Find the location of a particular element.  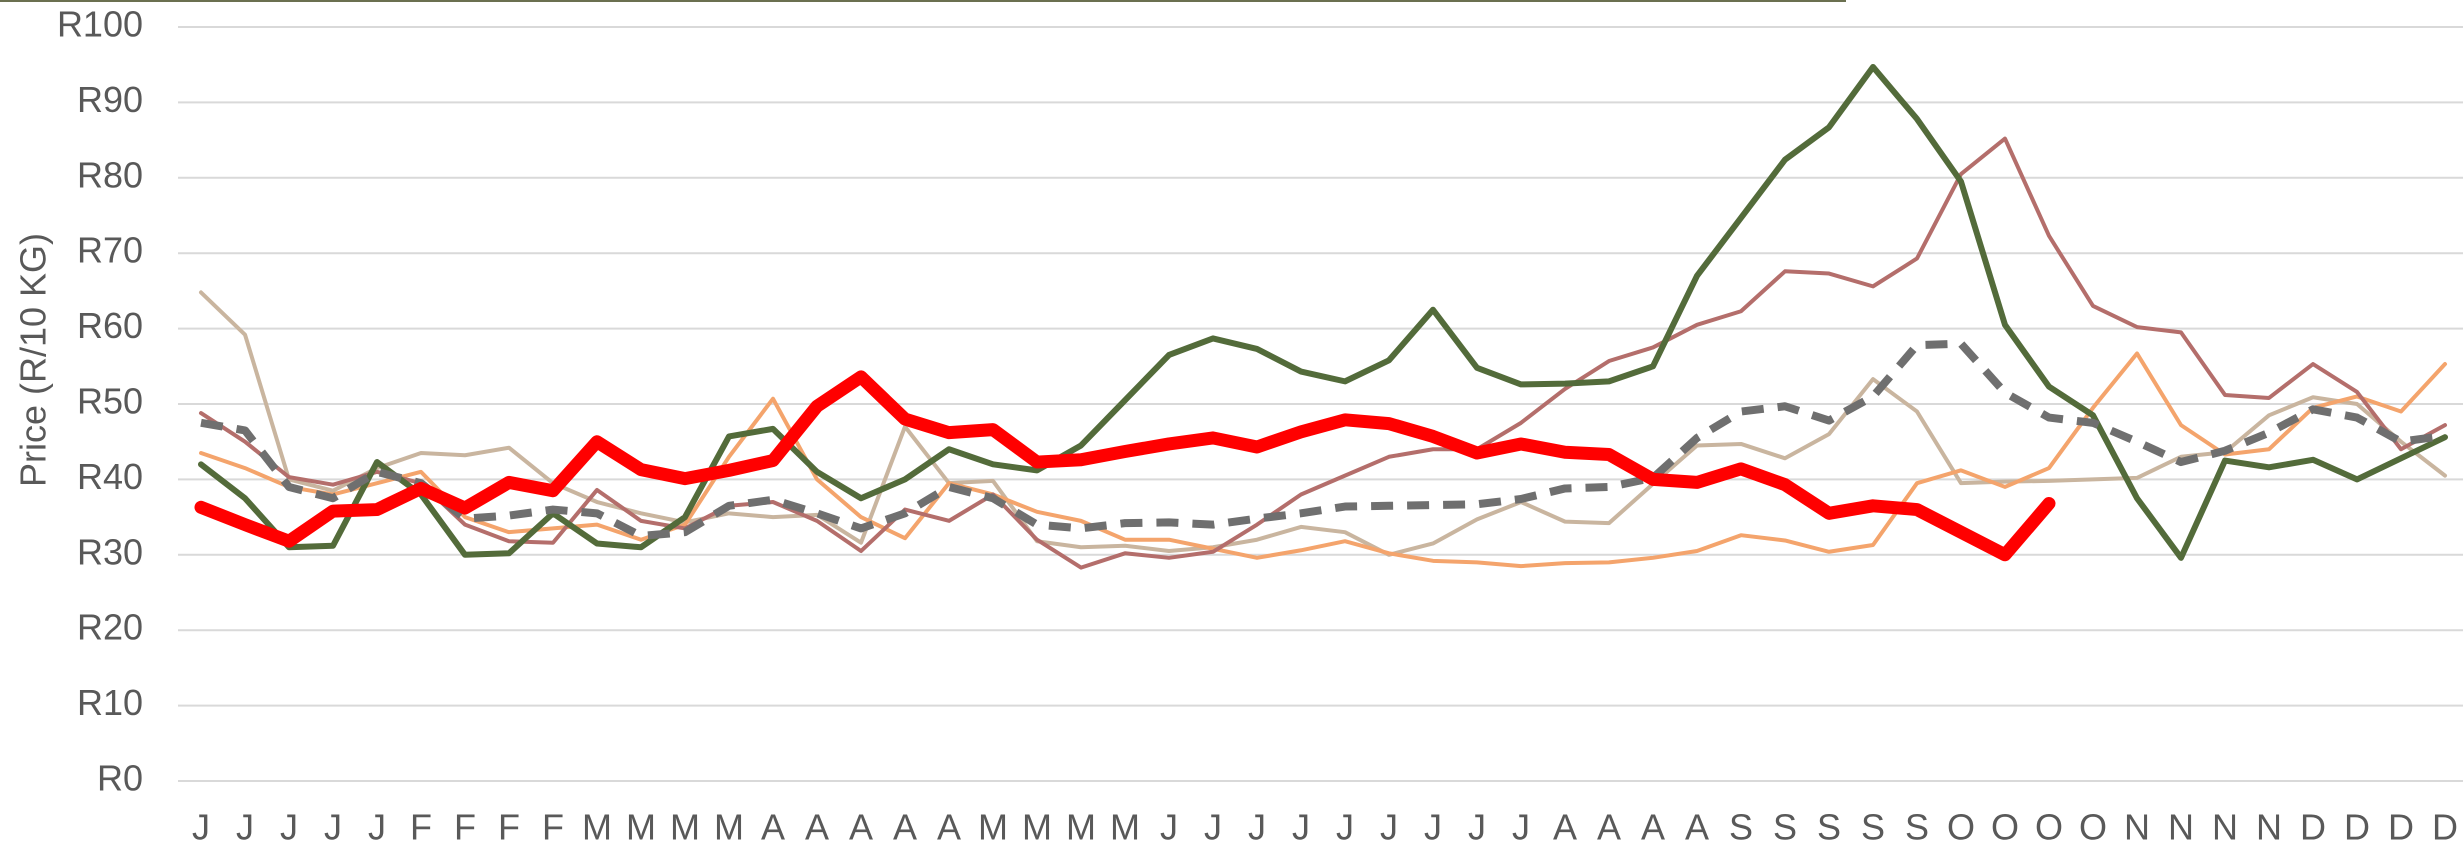

y-axis-title: Price (R/10 KG) is located at coordinates (33, 360).